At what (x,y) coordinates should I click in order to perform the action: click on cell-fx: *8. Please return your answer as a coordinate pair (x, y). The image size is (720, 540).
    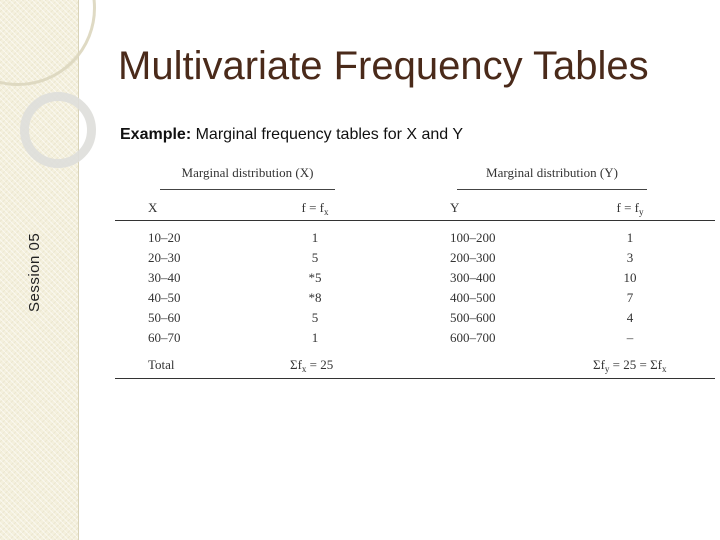
    Looking at the image, I should click on (315, 297).